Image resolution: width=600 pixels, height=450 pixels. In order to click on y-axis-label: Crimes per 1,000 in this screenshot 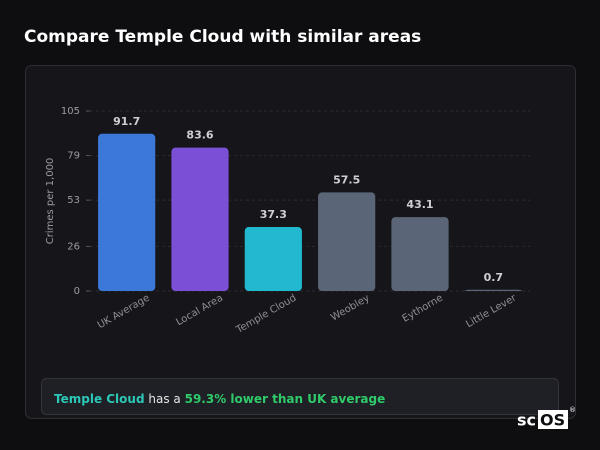, I will do `click(50, 201)`.